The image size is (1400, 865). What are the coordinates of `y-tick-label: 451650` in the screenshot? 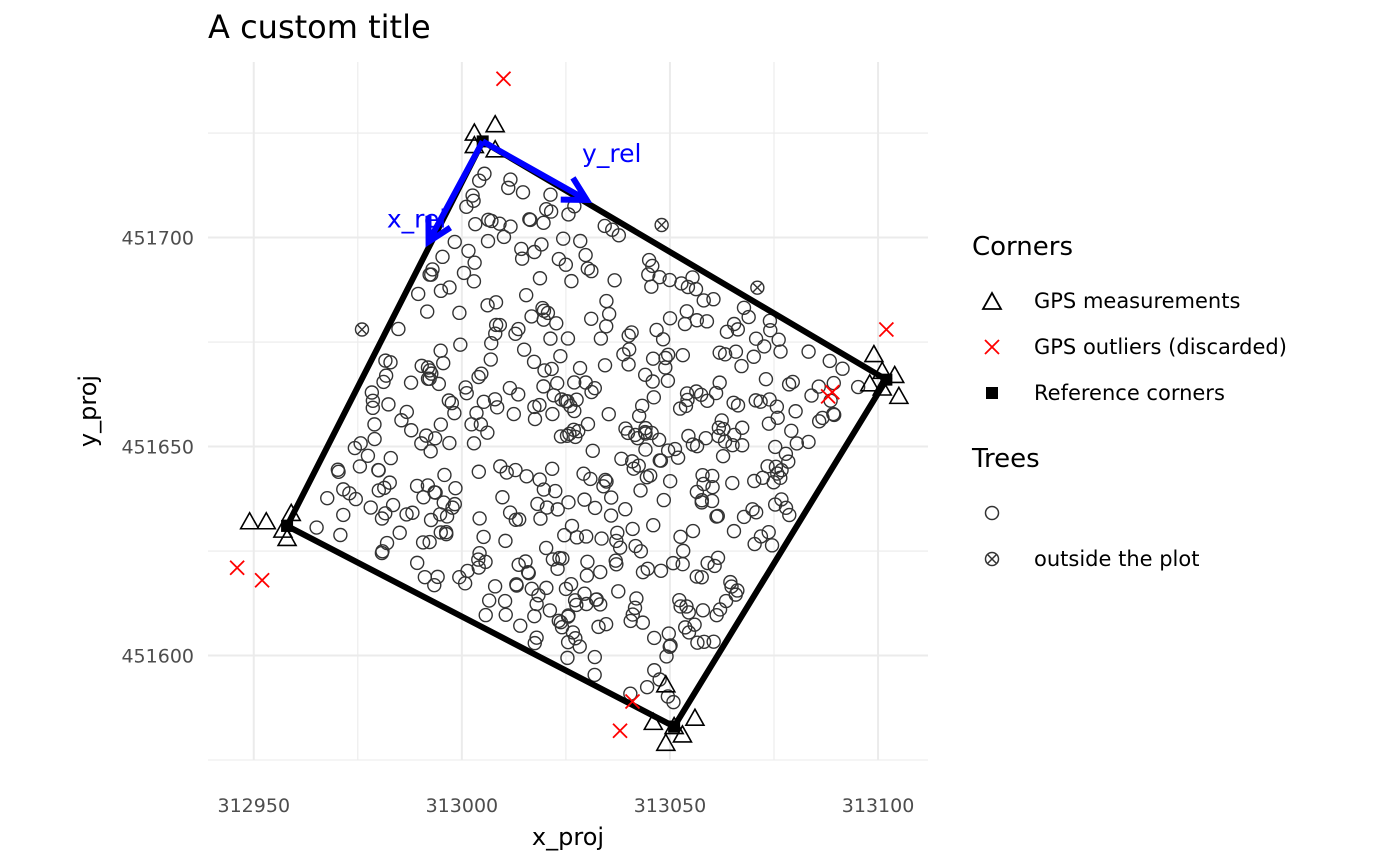 It's located at (157, 448).